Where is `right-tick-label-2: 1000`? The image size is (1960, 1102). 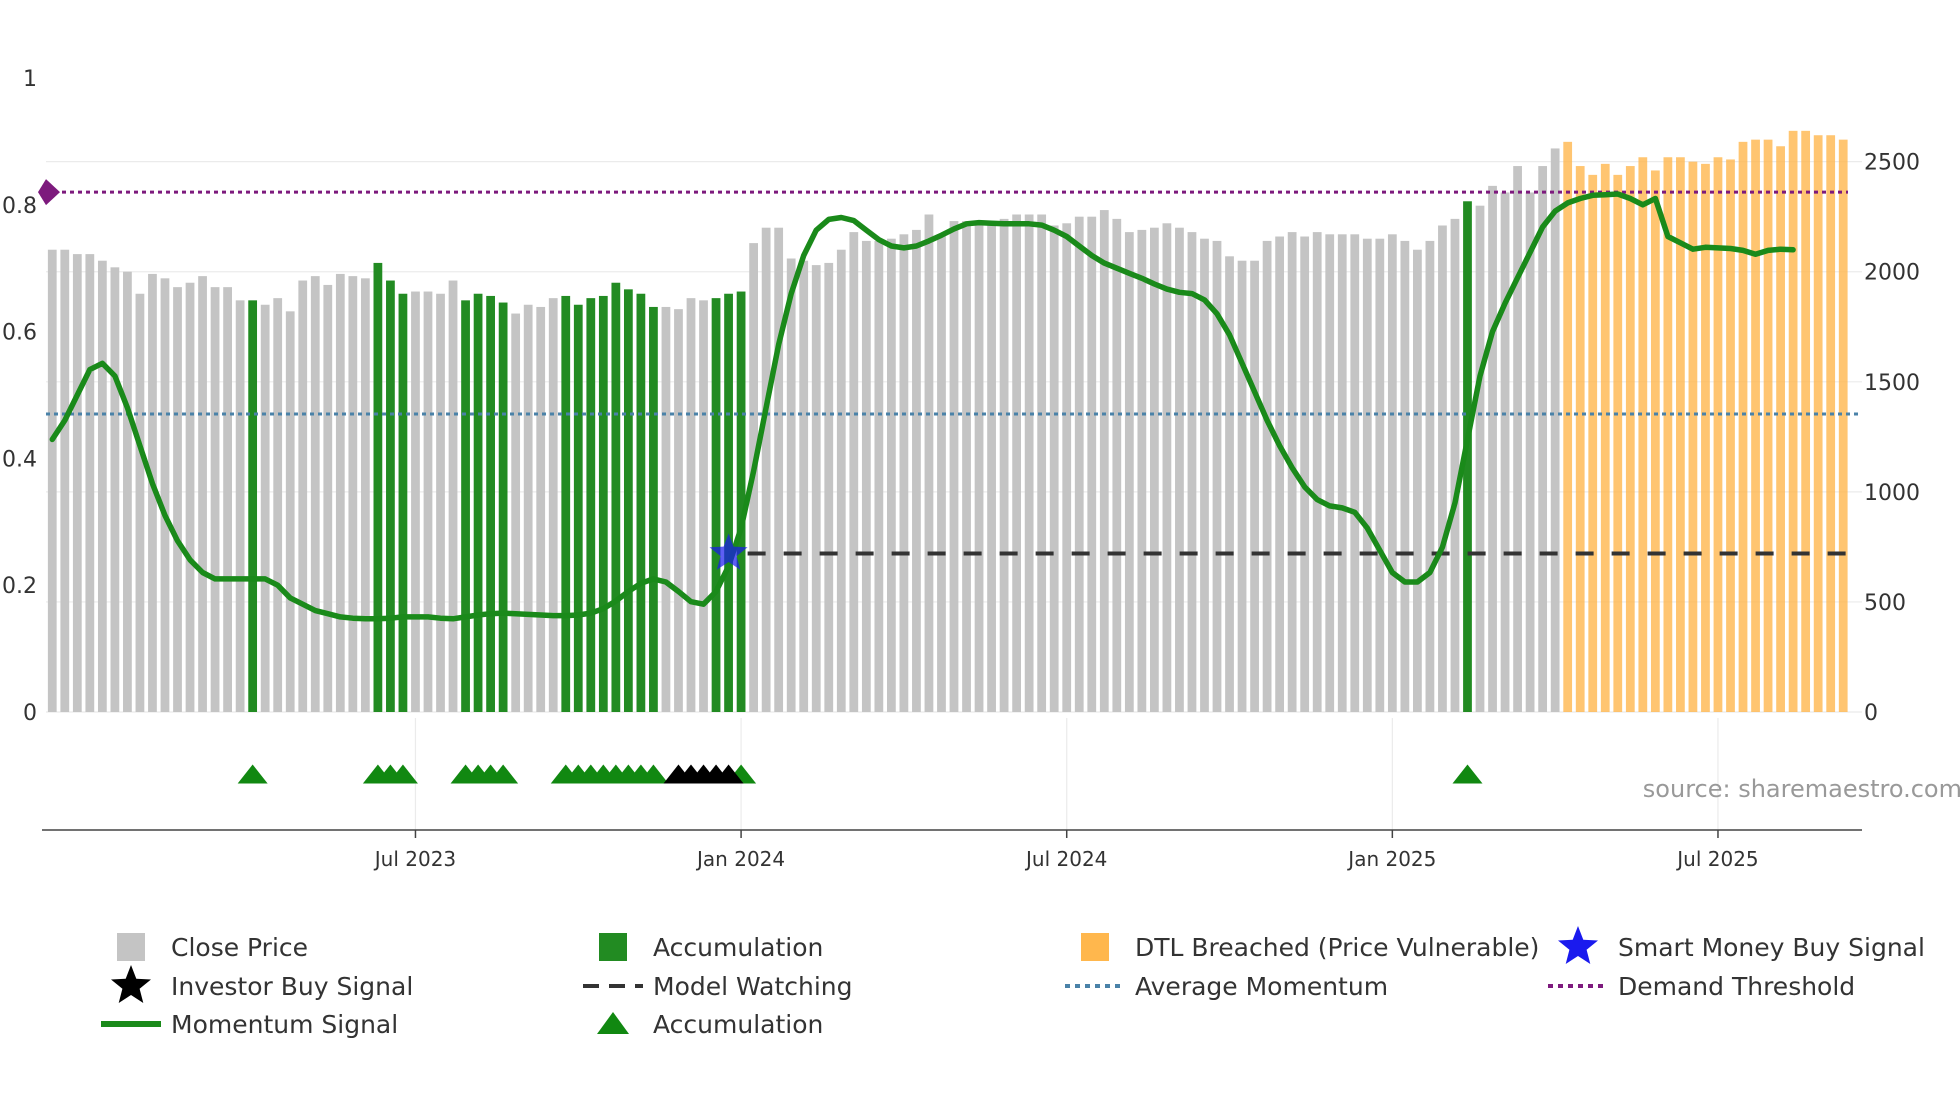 right-tick-label-2: 1000 is located at coordinates (1892, 493).